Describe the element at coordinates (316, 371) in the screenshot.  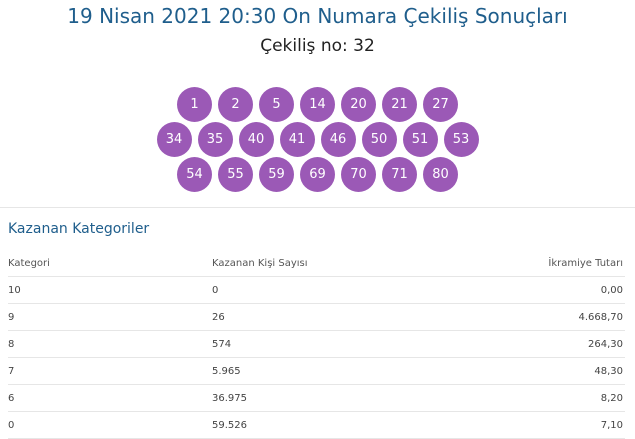
I see `table-row: 7 5.965 48,30` at that location.